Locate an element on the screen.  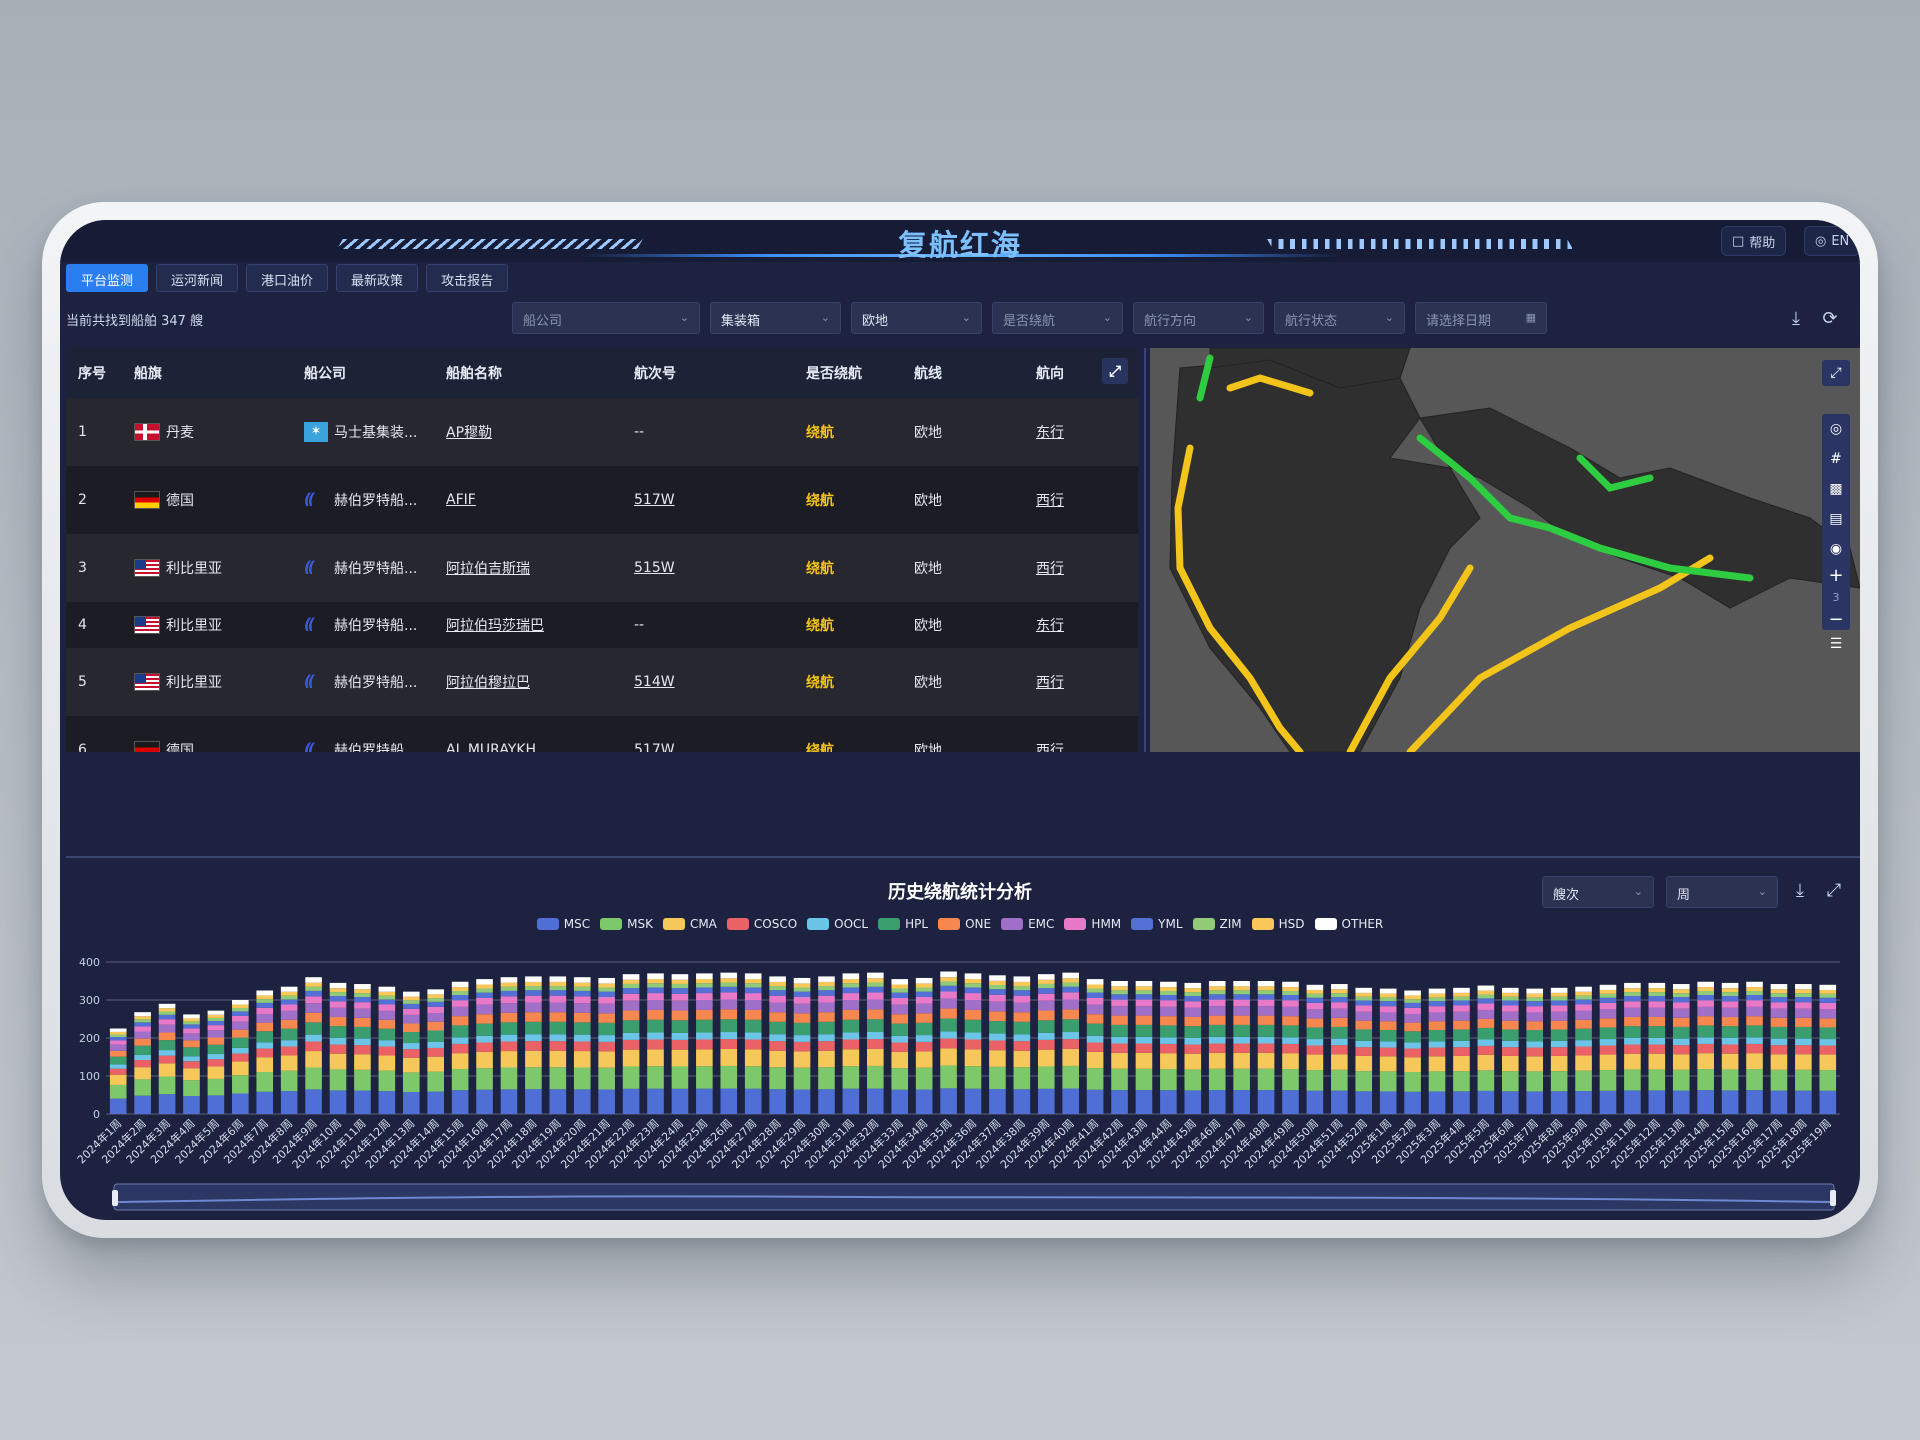
ship-name-link: AFIF is located at coordinates (461, 500).